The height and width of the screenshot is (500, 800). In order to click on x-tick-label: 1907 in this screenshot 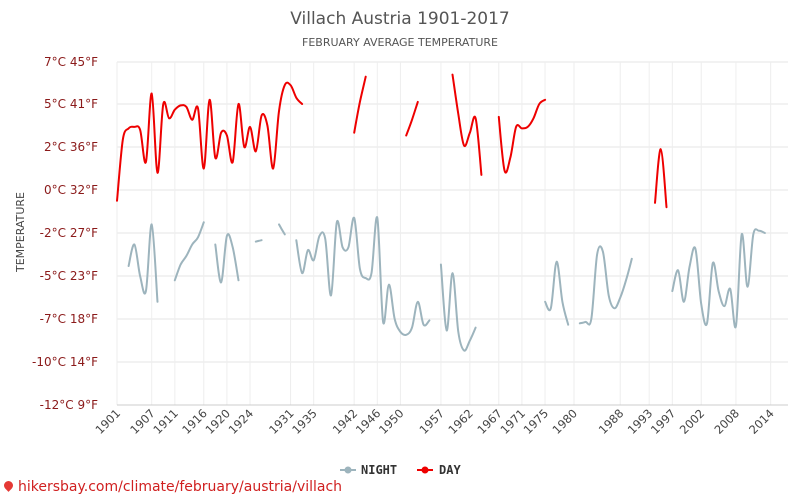, I will do `click(142, 421)`.